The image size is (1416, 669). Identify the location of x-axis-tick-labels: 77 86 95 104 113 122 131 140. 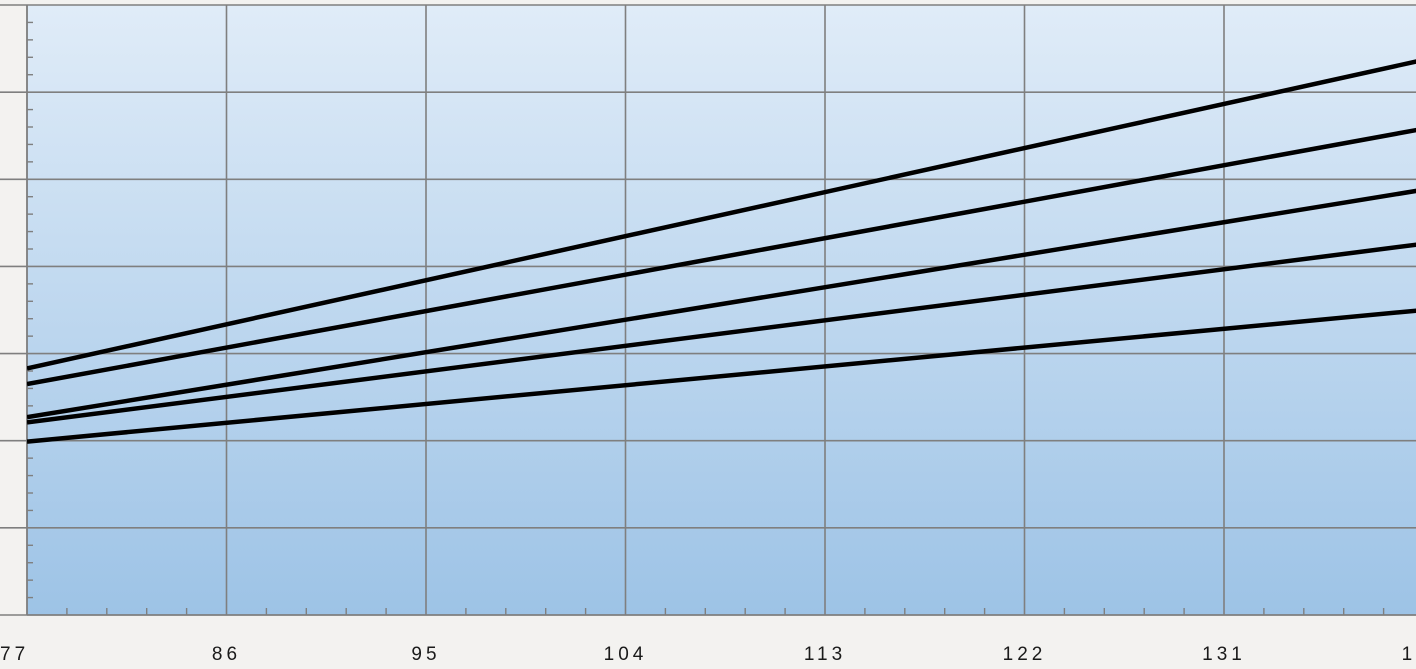
(708, 654).